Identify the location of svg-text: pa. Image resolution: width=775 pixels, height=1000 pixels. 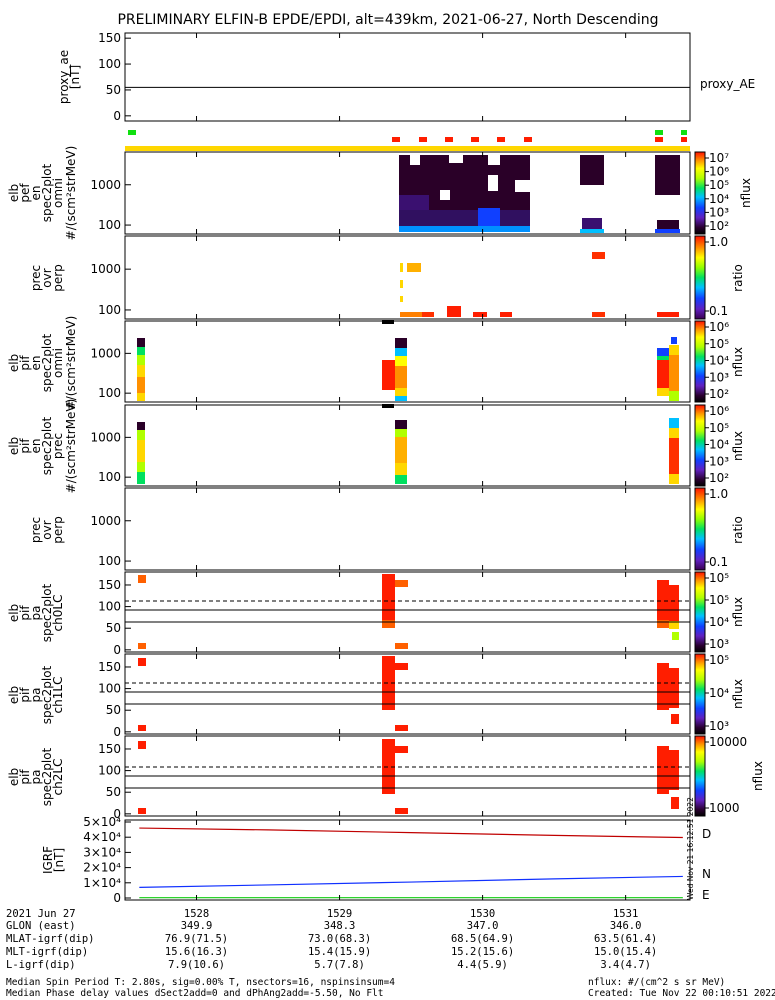
(36, 613).